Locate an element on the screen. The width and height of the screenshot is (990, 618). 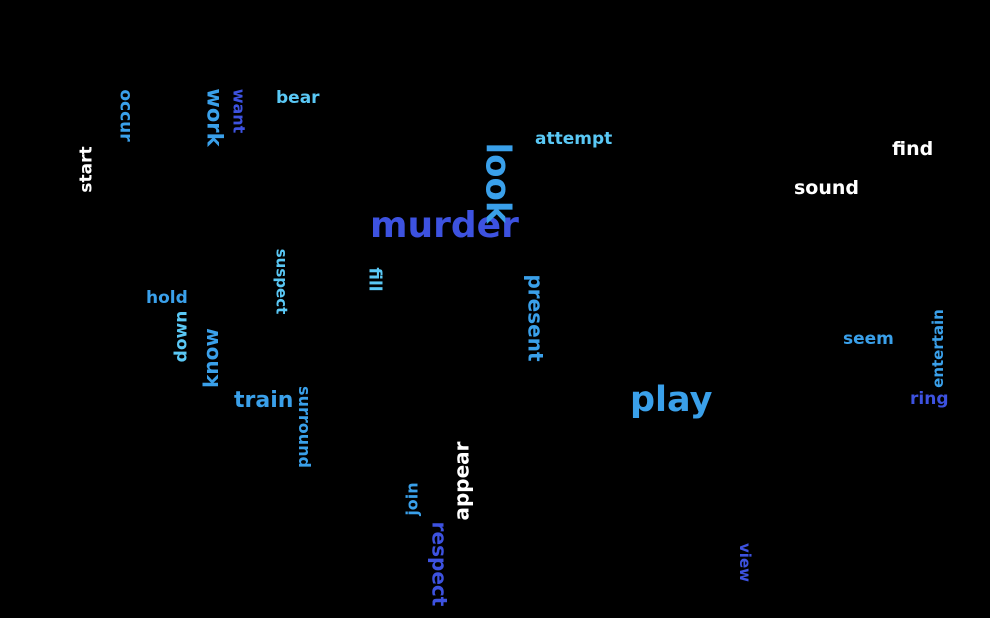
word-look: look is located at coordinates (496, 183).